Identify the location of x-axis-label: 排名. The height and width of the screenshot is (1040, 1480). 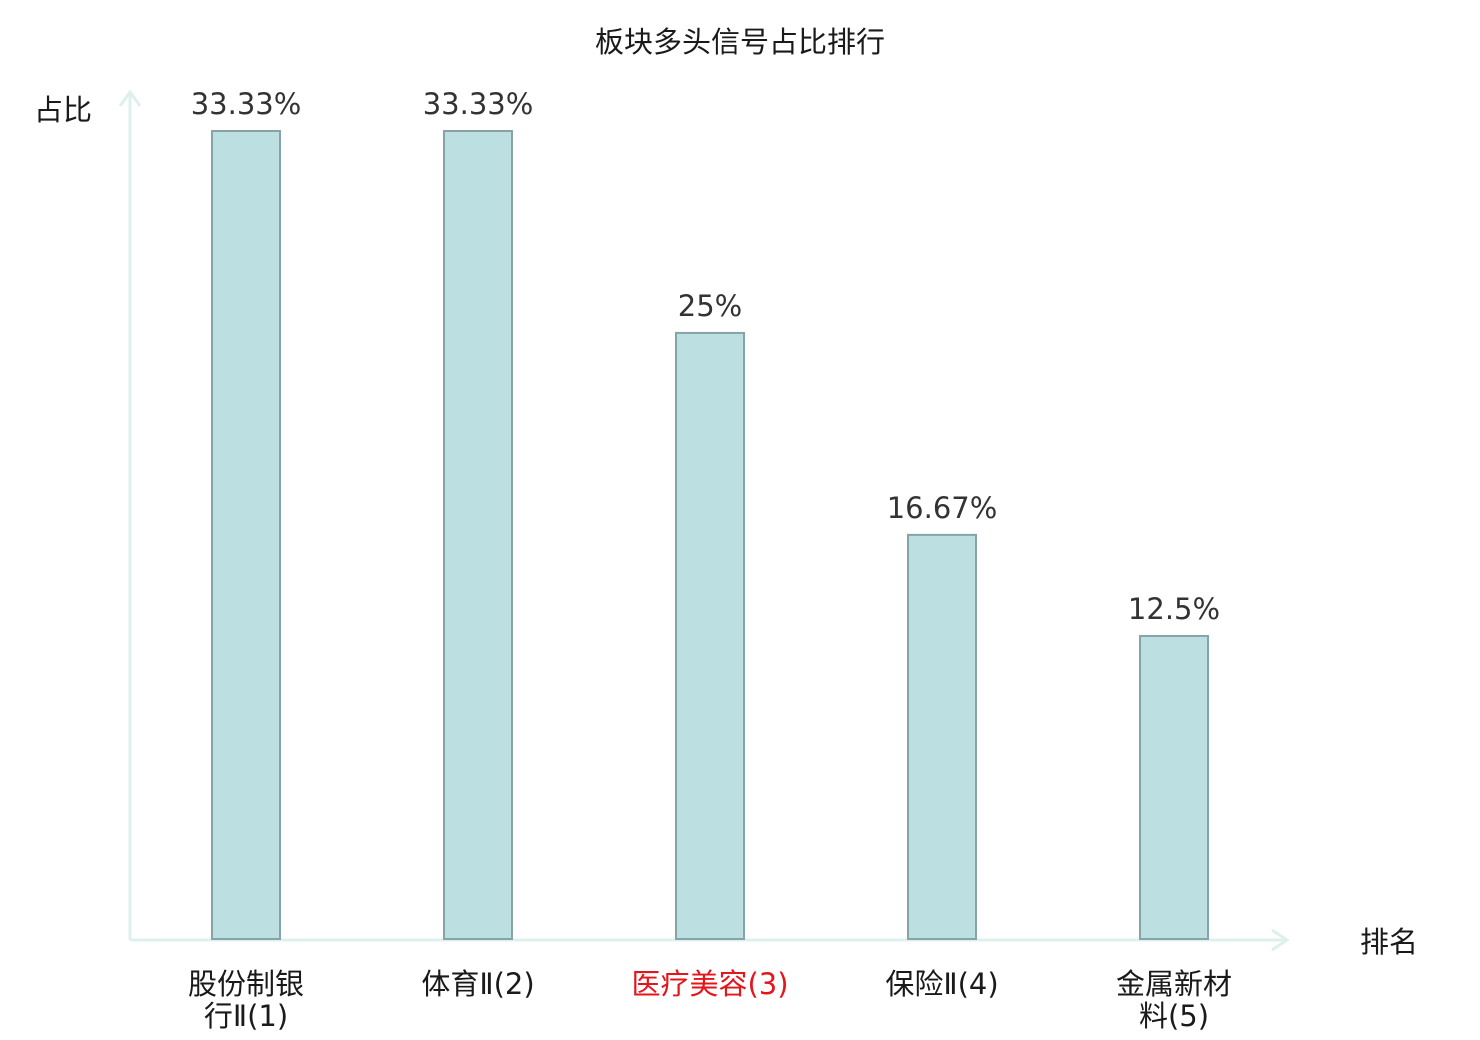
(1389, 942).